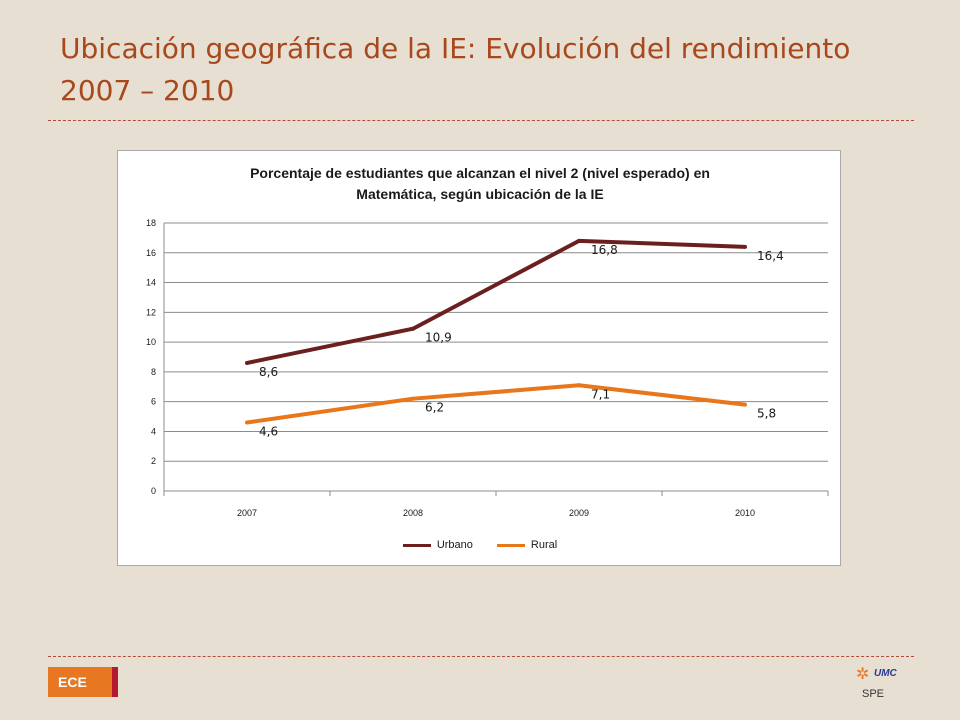 This screenshot has width=960, height=720. Describe the element at coordinates (153, 372) in the screenshot. I see `y-tick-label-8: 8` at that location.